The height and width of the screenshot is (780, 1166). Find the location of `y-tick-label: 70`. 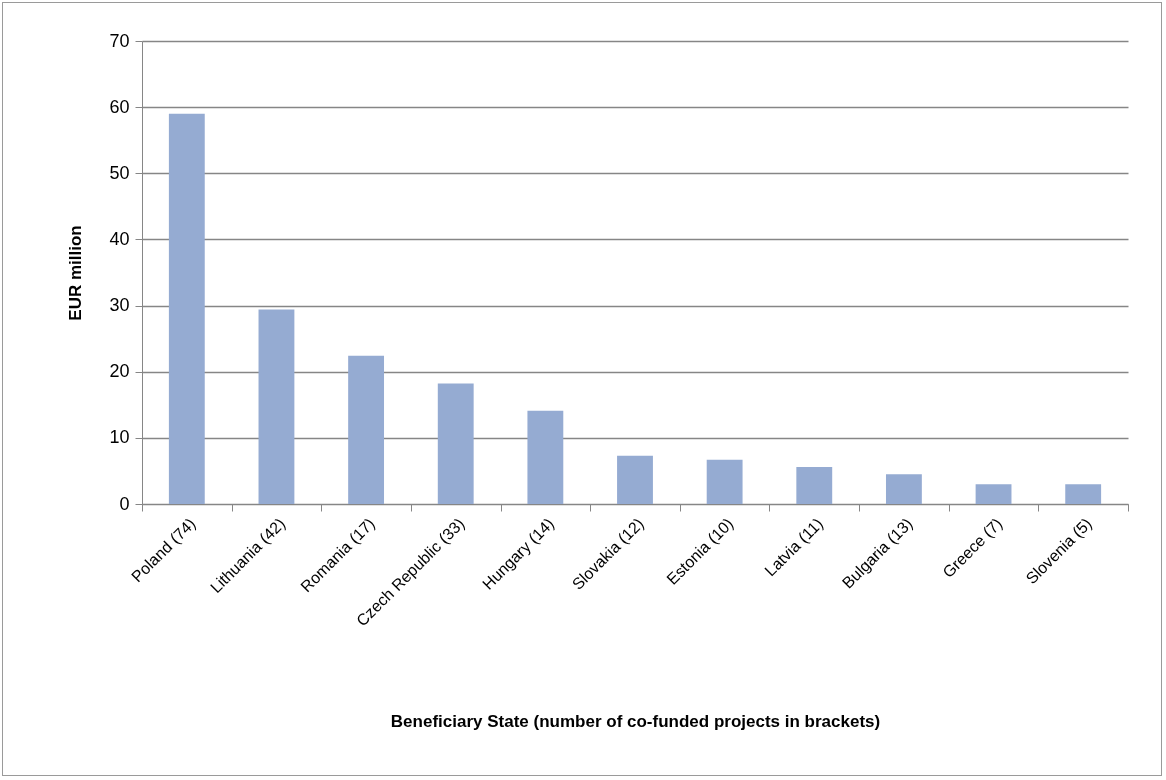

y-tick-label: 70 is located at coordinates (119, 40).